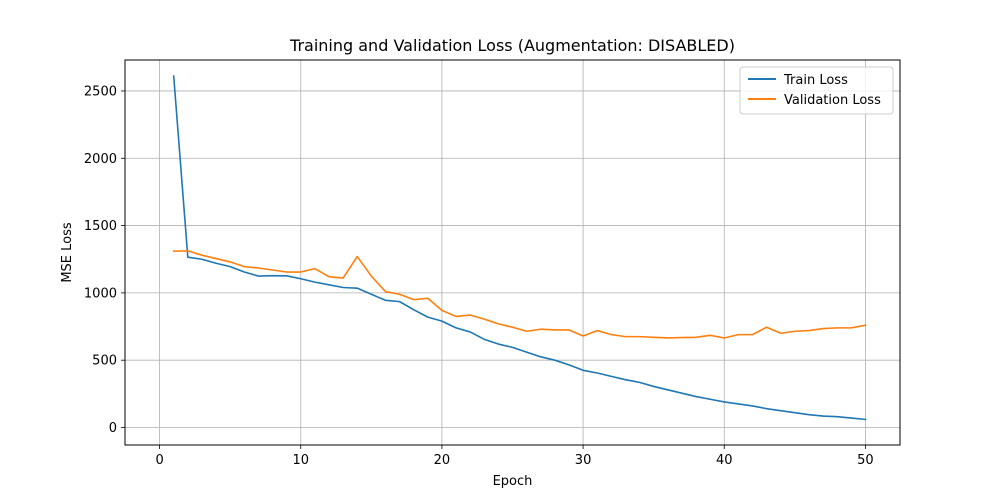  I want to click on y-tick-label: 2000, so click(100, 159).